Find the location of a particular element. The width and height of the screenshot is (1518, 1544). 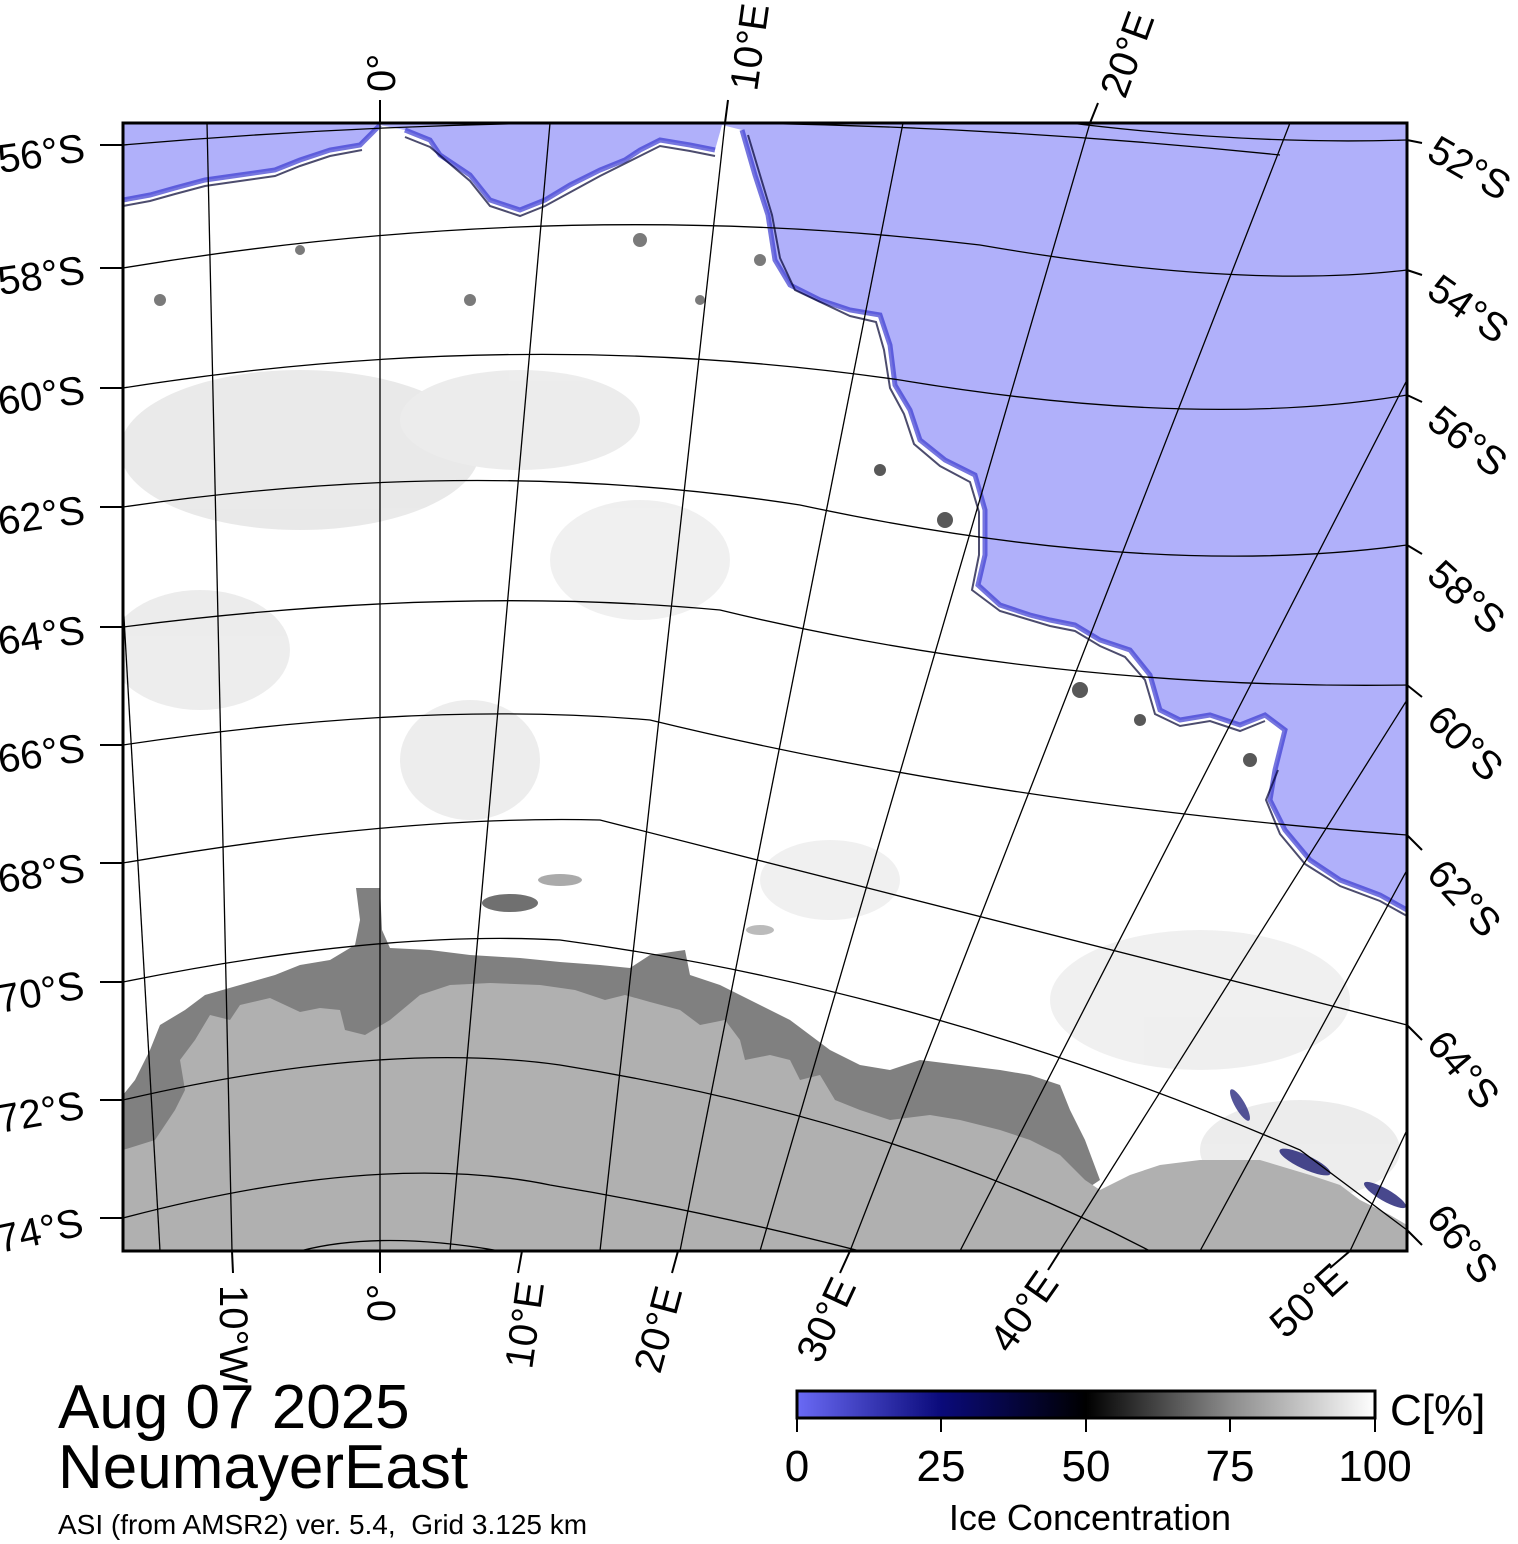

land is located at coordinates (765, 1117).